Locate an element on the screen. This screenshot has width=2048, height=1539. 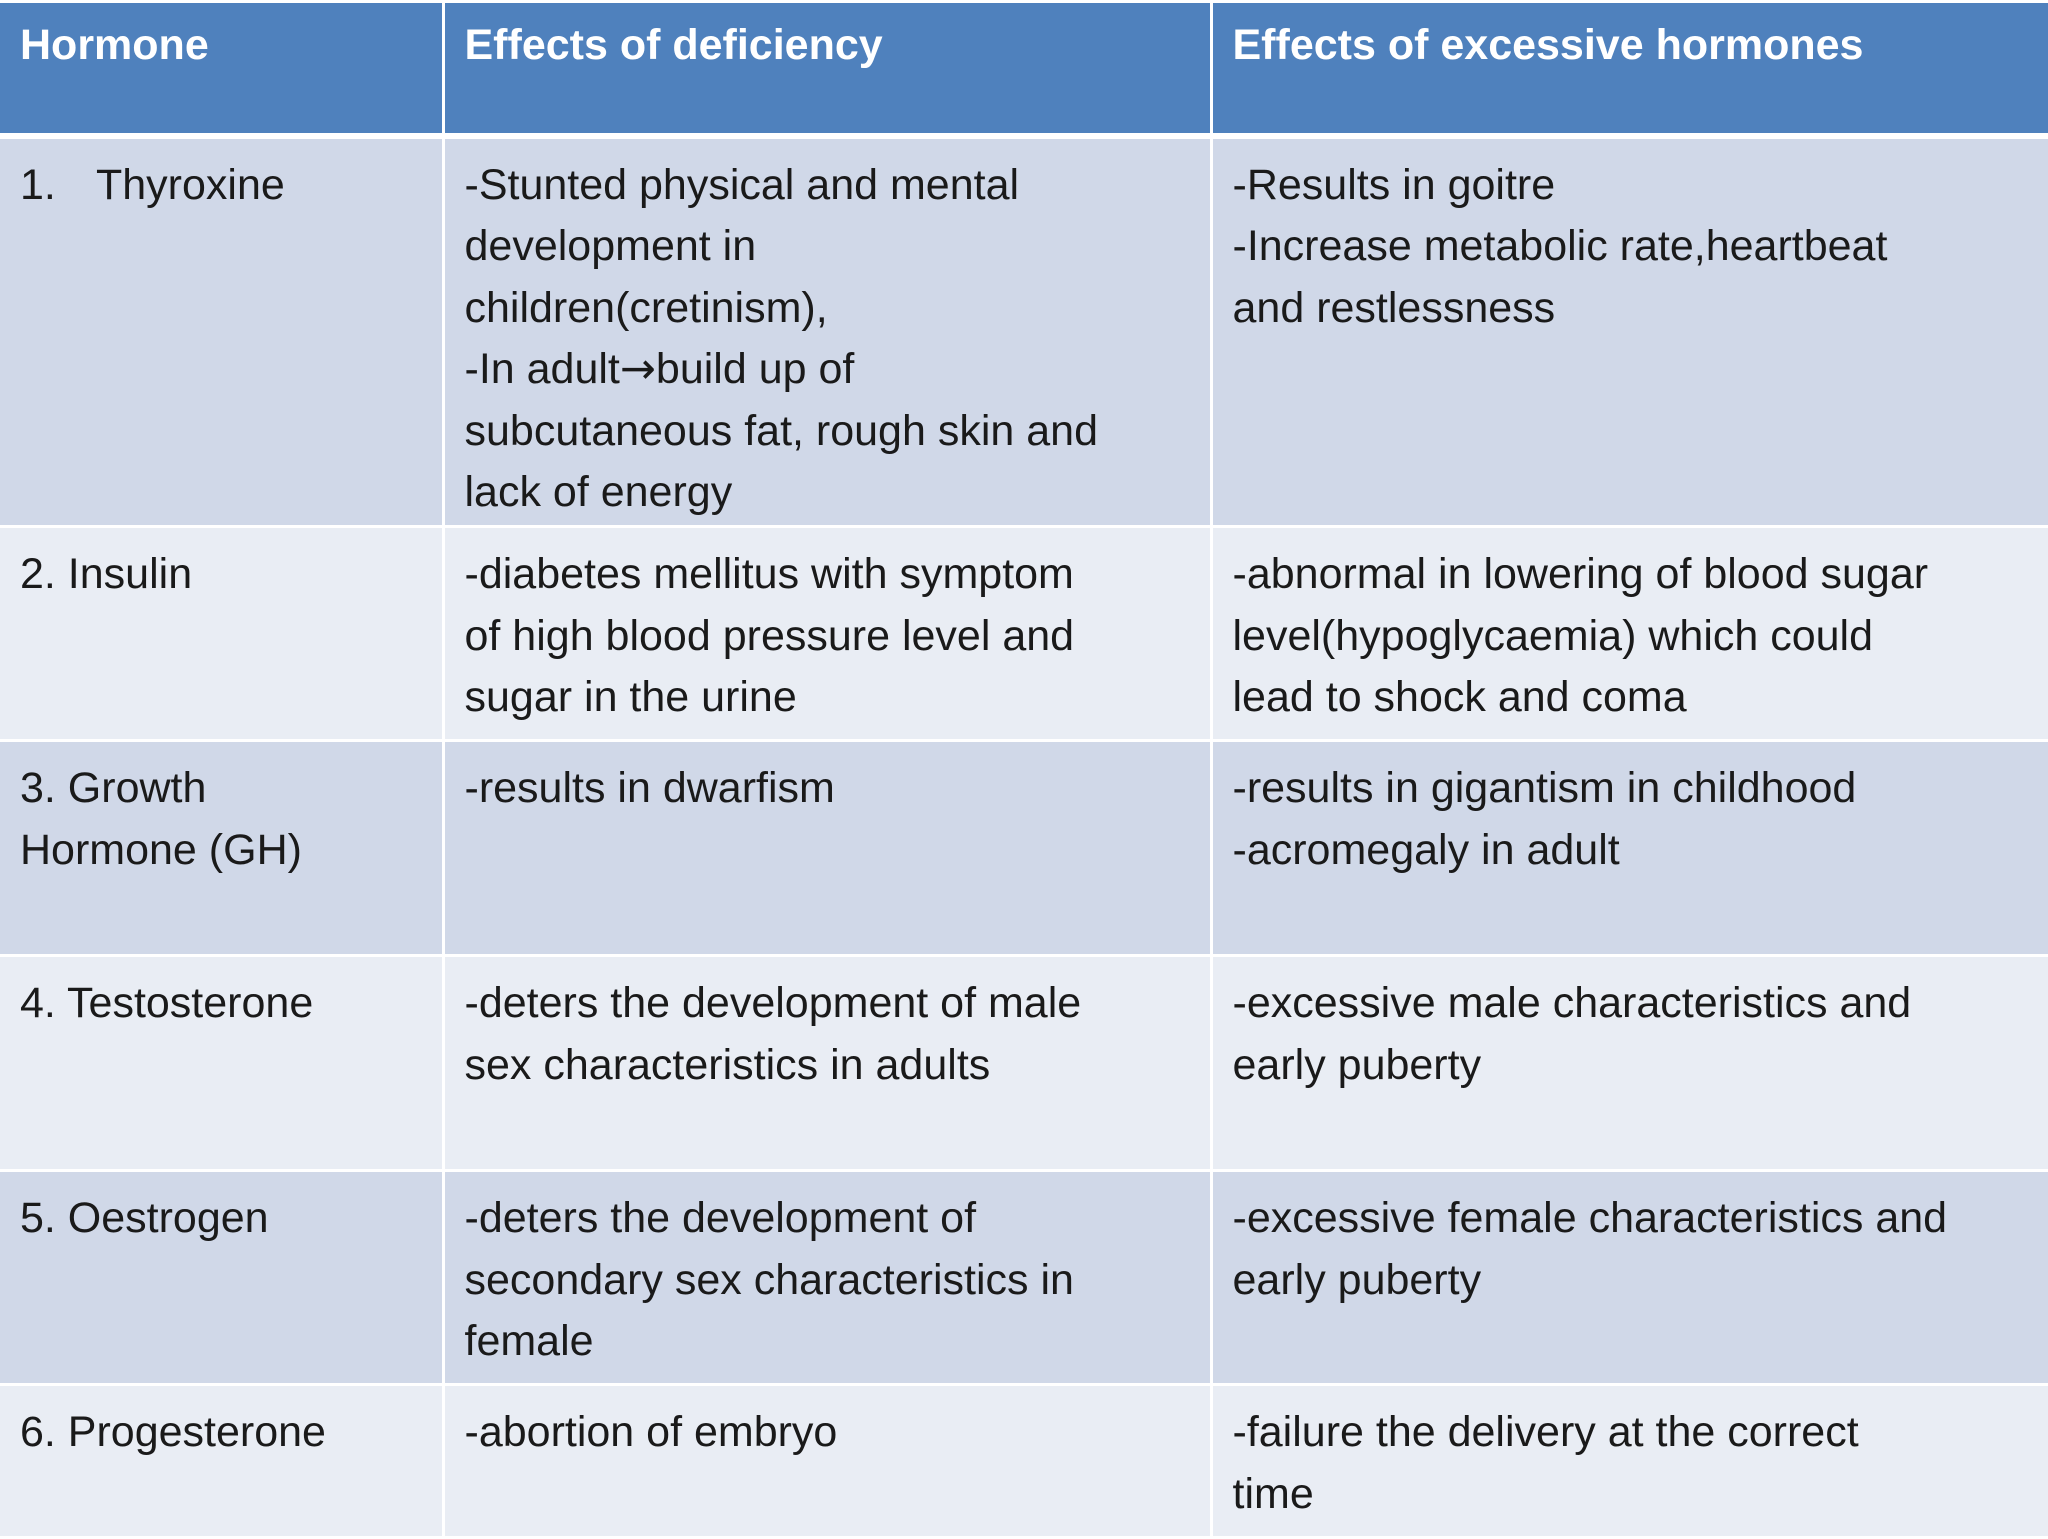
cell-line: lack of energy is located at coordinates (598, 492).